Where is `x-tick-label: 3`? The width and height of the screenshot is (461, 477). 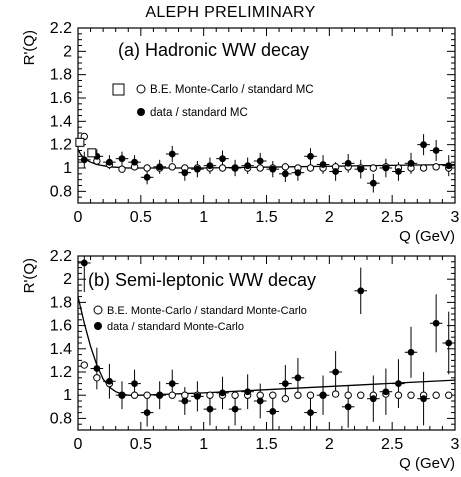 x-tick-label: 3 is located at coordinates (455, 444).